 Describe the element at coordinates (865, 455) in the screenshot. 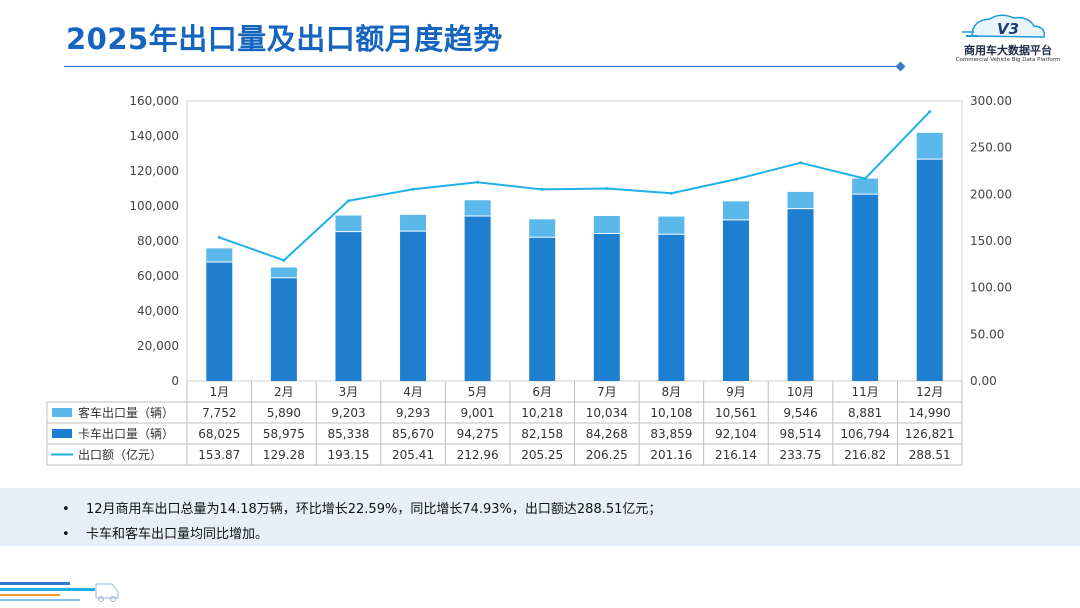

I see `table-cell-value: 216.82` at that location.